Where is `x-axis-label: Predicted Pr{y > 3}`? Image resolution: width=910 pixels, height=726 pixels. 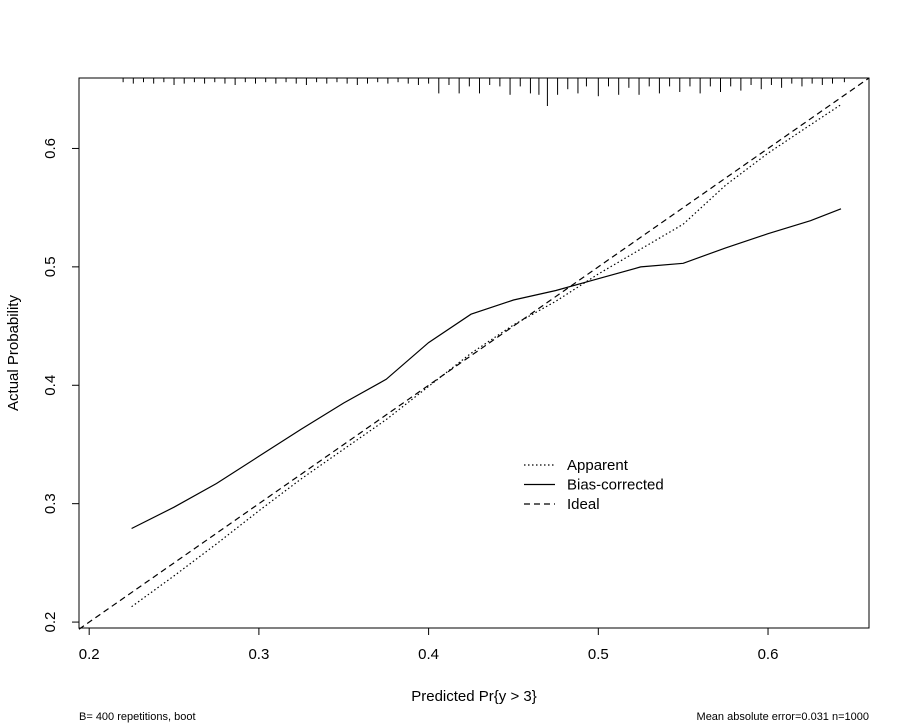 x-axis-label: Predicted Pr{y > 3} is located at coordinates (474, 696).